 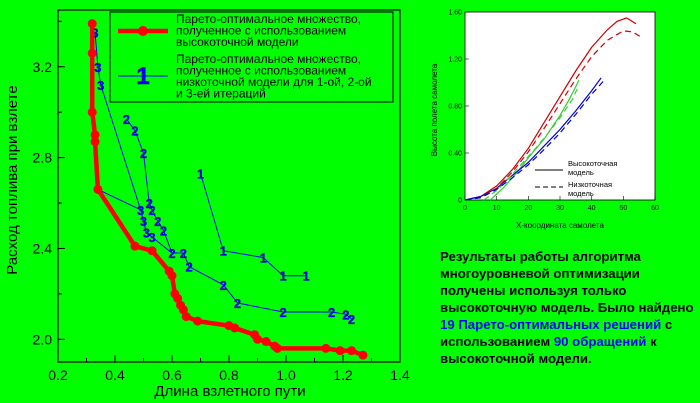 What do you see at coordinates (343, 375) in the screenshot?
I see `main-x-tick-label: 1.2` at bounding box center [343, 375].